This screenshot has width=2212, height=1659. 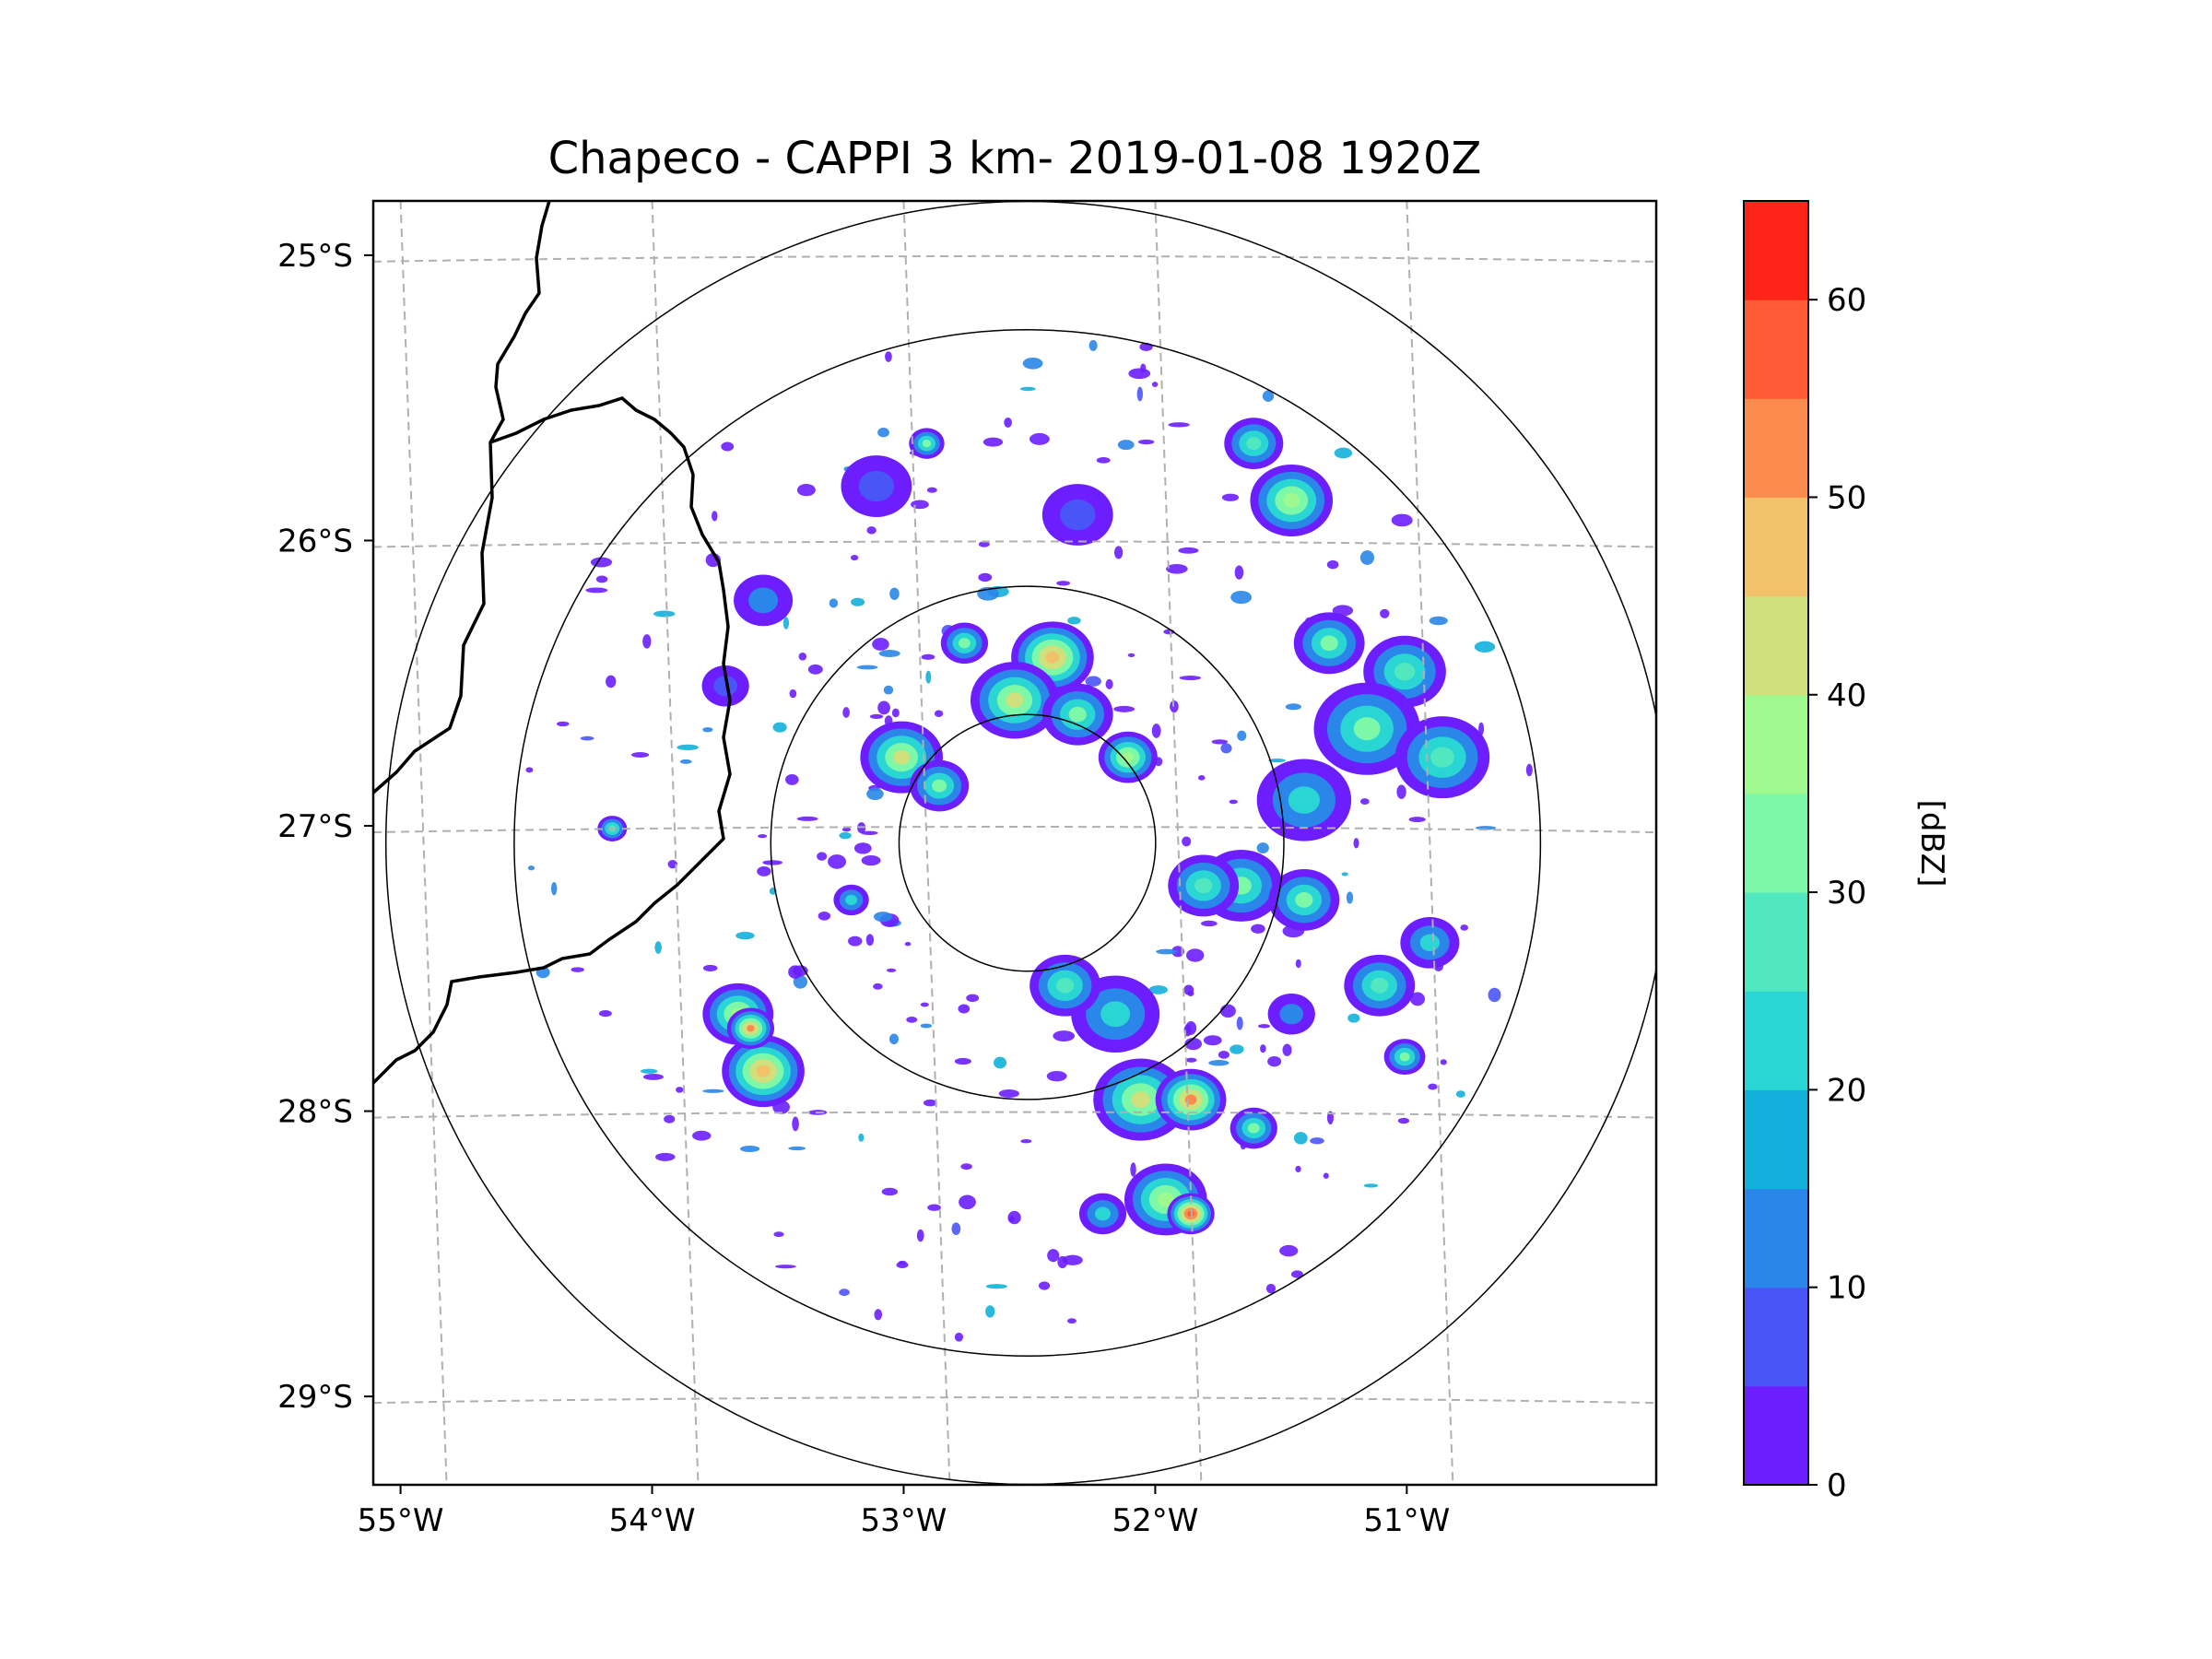 What do you see at coordinates (325, 827) in the screenshot?
I see `y-axis-ticks: 25°S 26°S 27°S 28°S 29°S` at bounding box center [325, 827].